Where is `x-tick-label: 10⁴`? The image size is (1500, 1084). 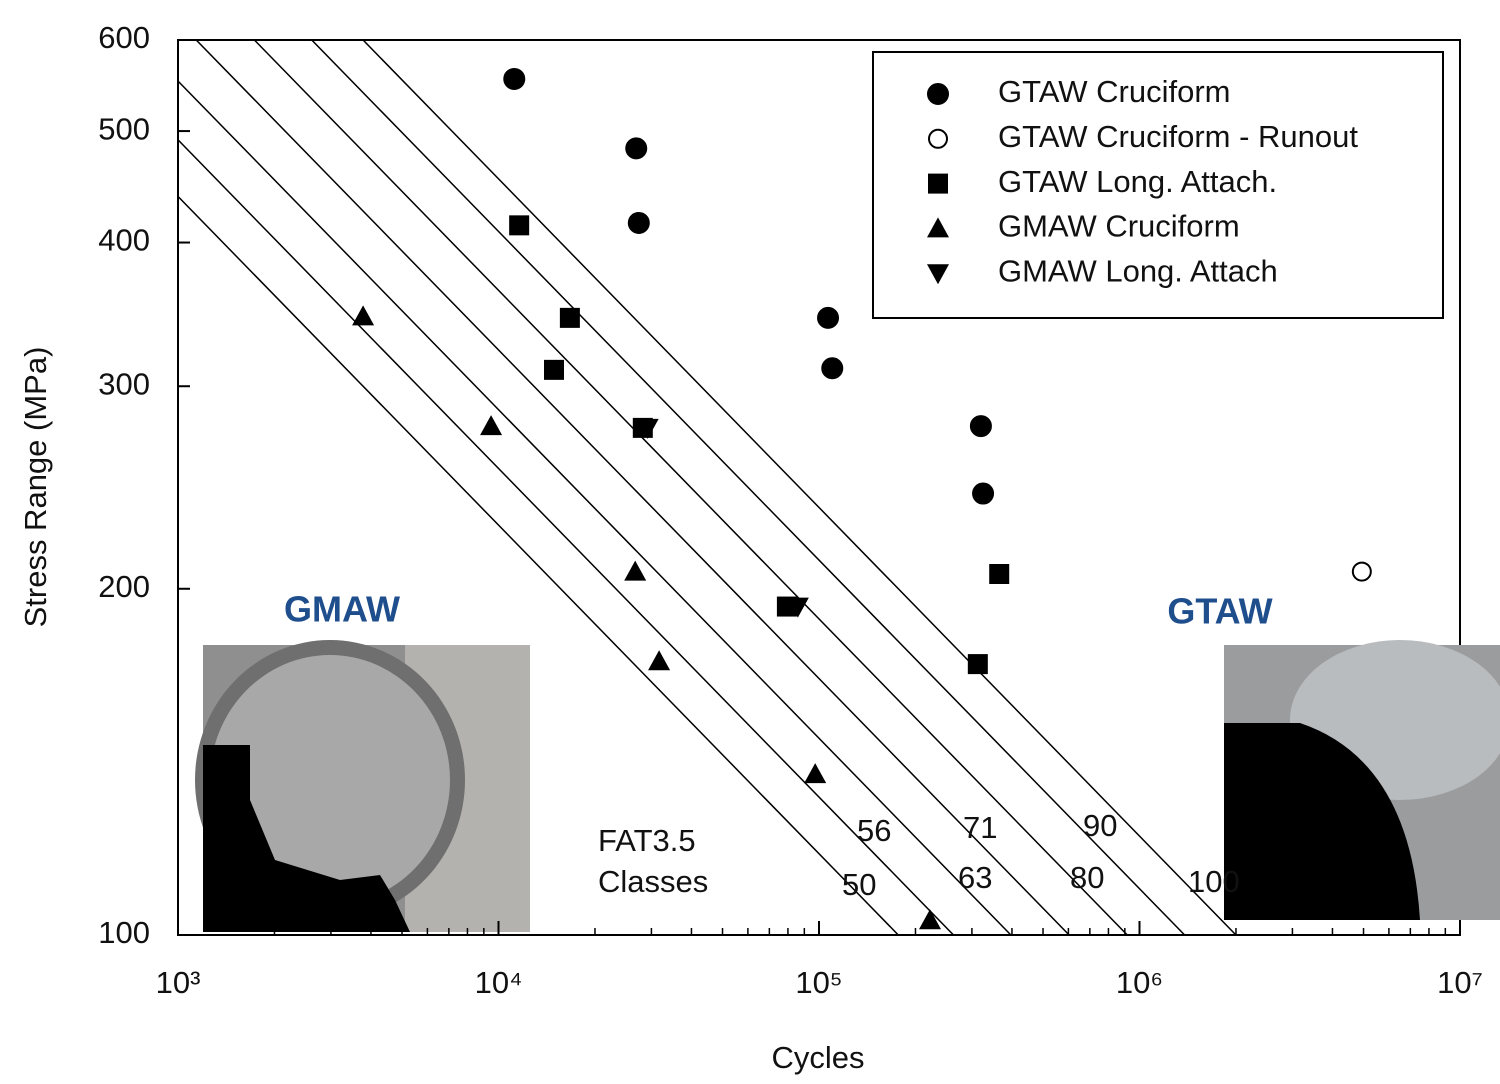
x-tick-label: 10⁴ is located at coordinates (499, 982).